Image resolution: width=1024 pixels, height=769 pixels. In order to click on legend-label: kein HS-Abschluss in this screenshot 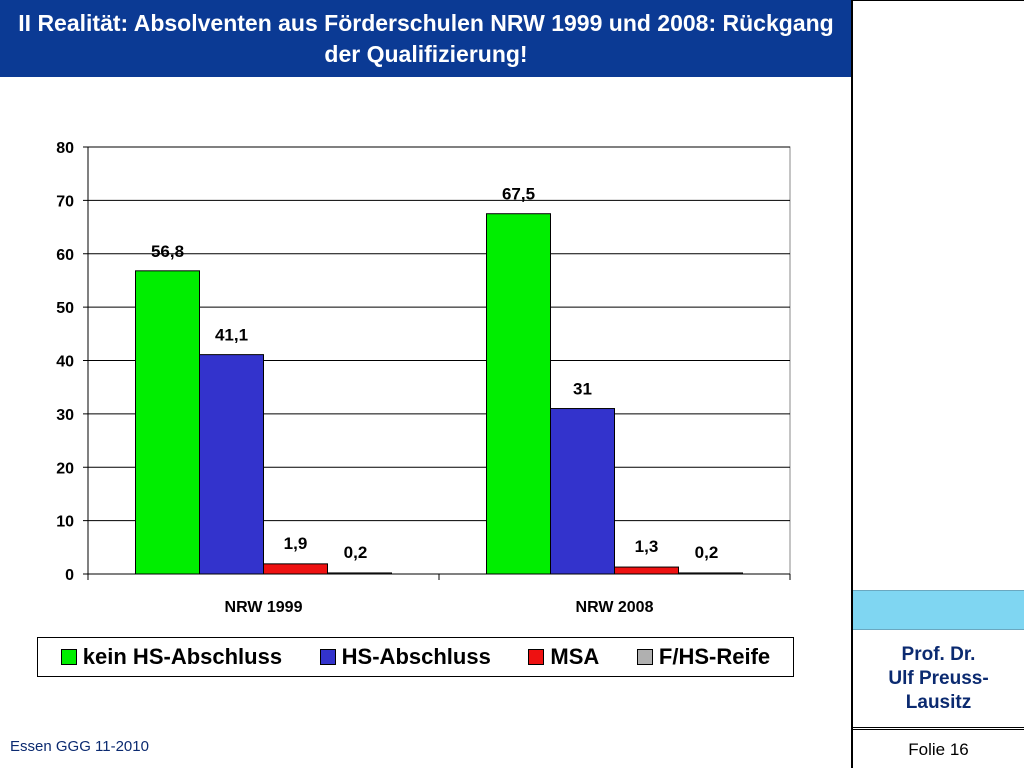, I will do `click(182, 656)`.